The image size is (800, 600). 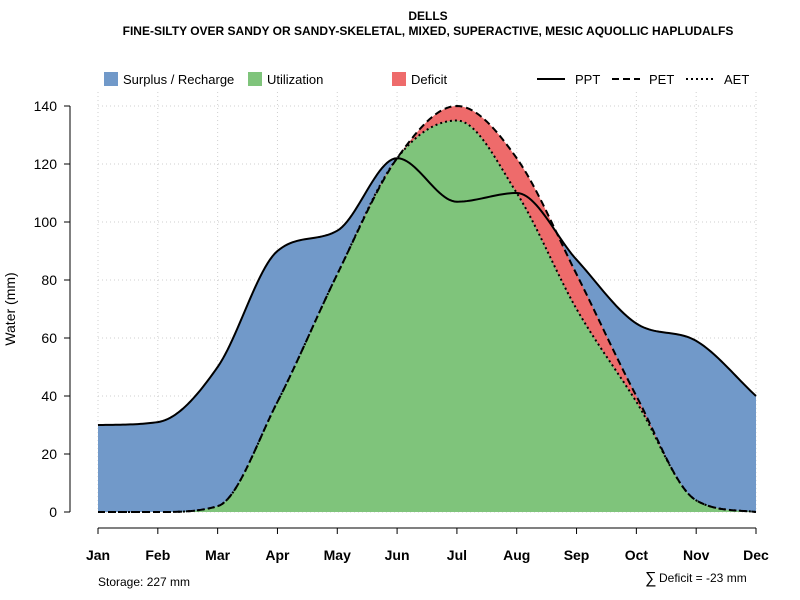 I want to click on x-tick-label: Feb, so click(x=157, y=555).